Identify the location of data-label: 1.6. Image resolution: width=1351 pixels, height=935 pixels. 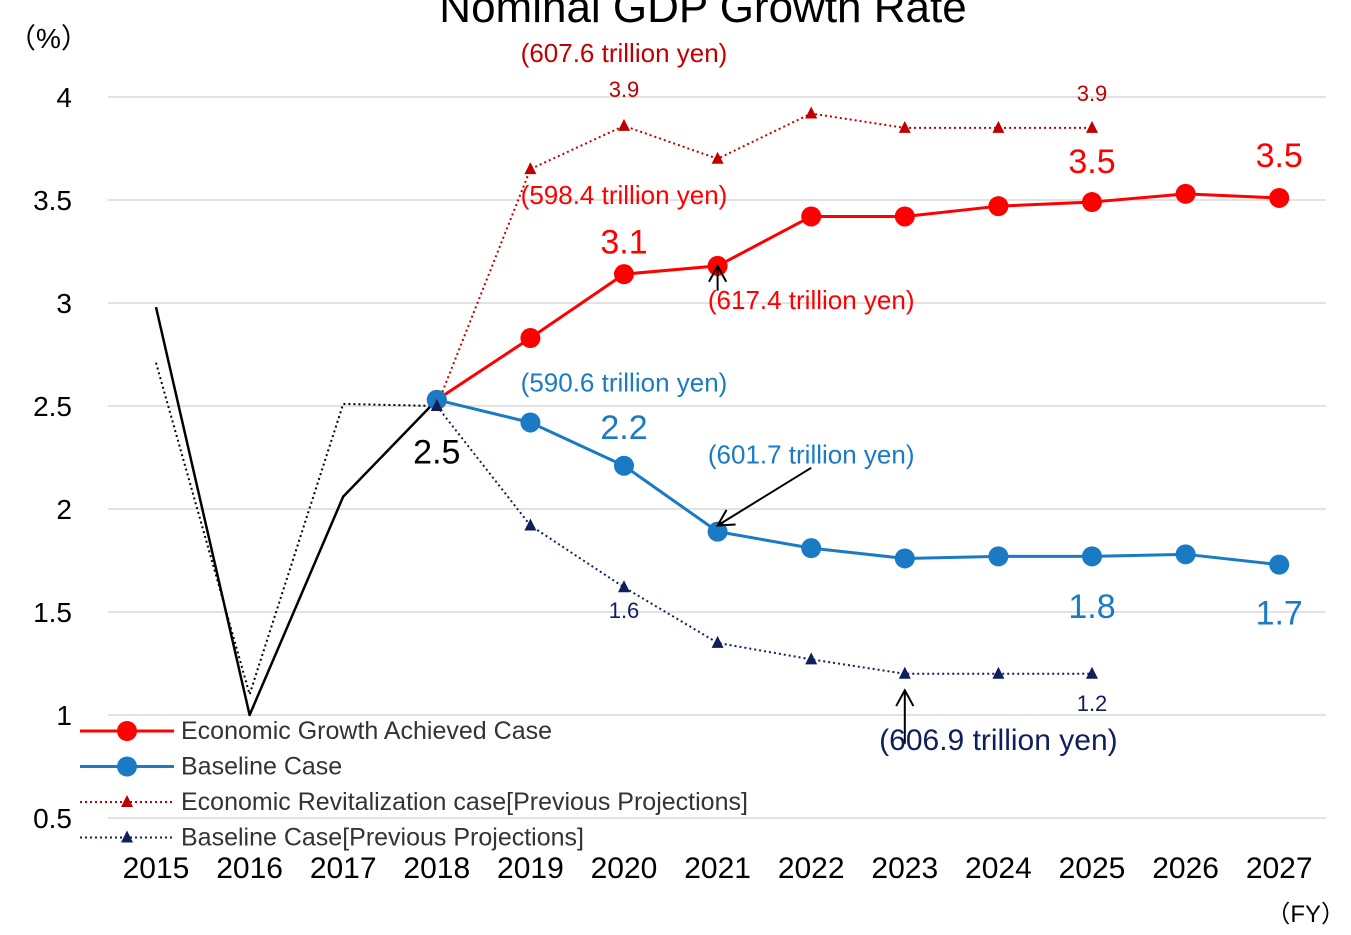
(624, 610).